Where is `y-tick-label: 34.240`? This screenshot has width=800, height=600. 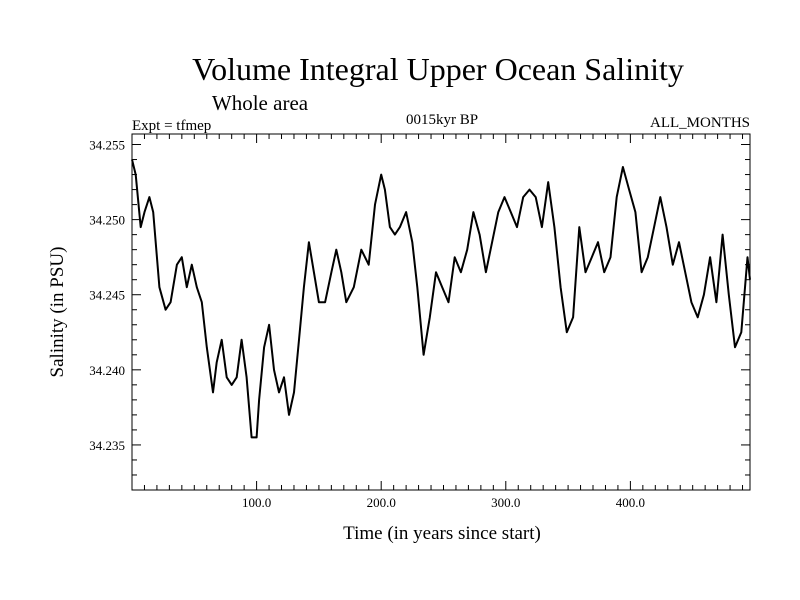 y-tick-label: 34.240 is located at coordinates (107, 370).